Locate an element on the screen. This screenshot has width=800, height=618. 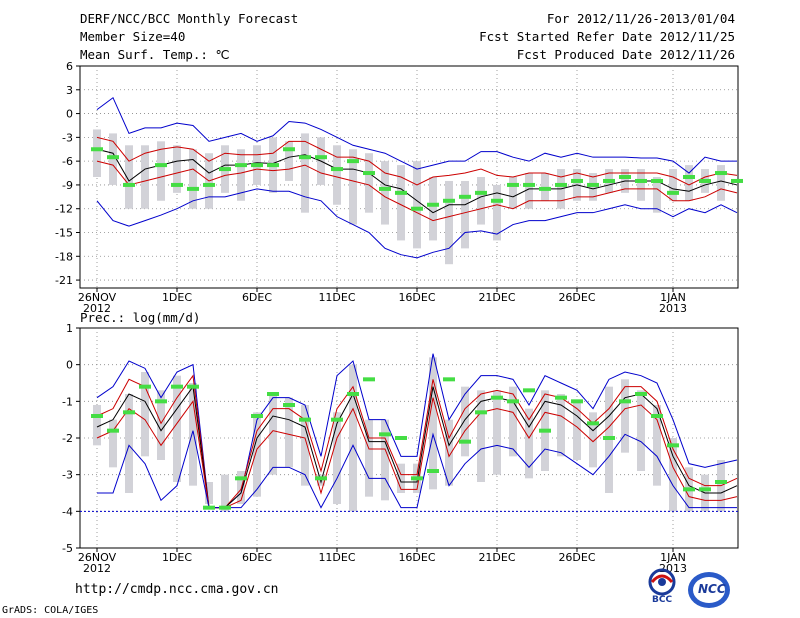
temperature-xtick-label: 26DEC is located at coordinates (576, 297).